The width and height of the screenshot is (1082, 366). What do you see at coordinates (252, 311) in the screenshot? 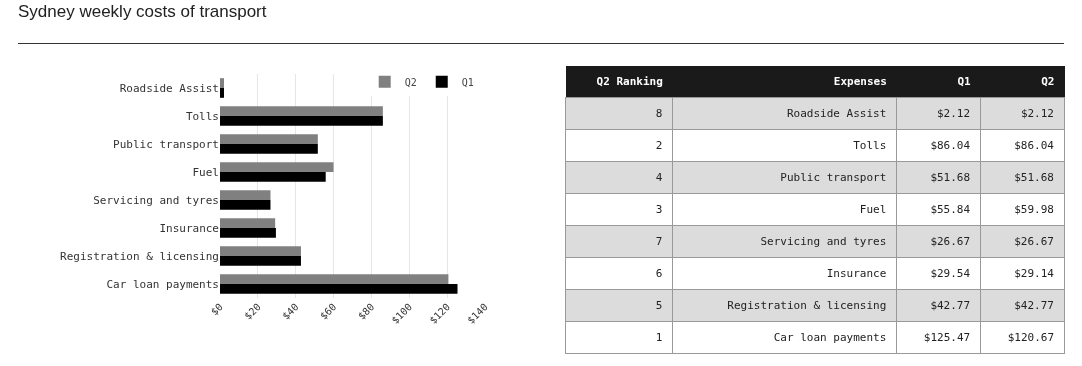
I see `x-tick-label: $20` at bounding box center [252, 311].